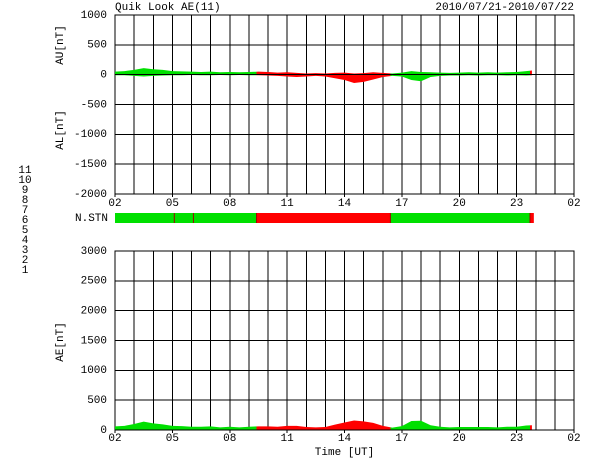 The height and width of the screenshot is (460, 590). What do you see at coordinates (168, 8) in the screenshot?
I see `title: Quik Look AE(11)` at bounding box center [168, 8].